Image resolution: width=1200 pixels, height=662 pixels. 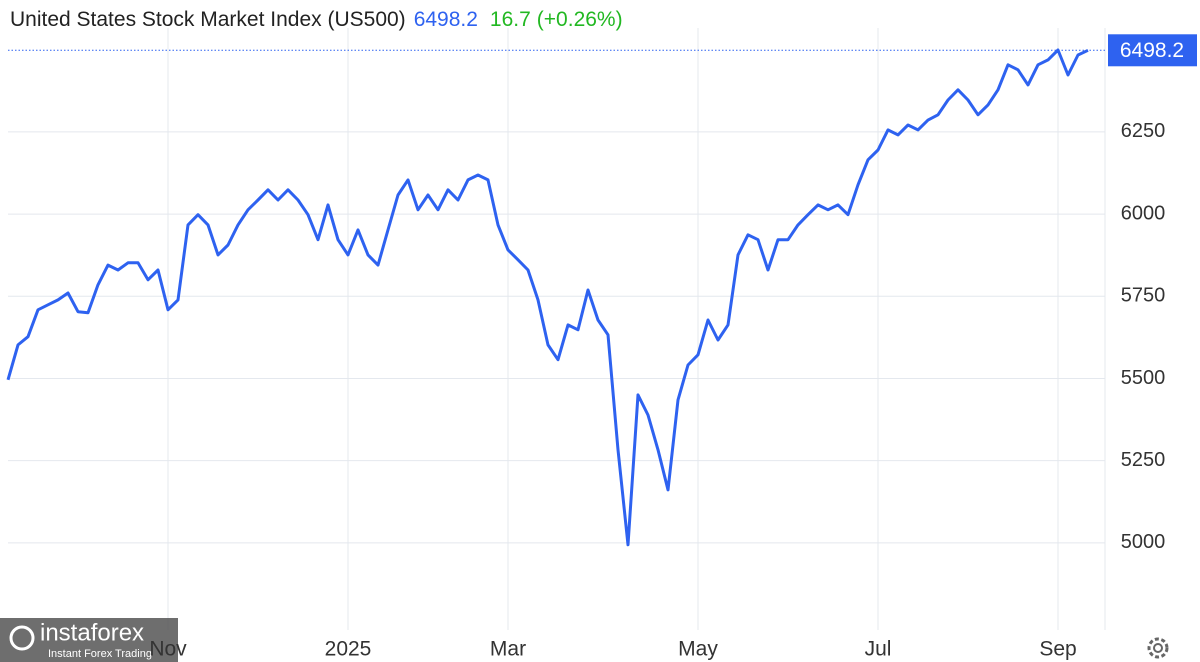 I want to click on last-value-badge, so click(x=1152, y=50).